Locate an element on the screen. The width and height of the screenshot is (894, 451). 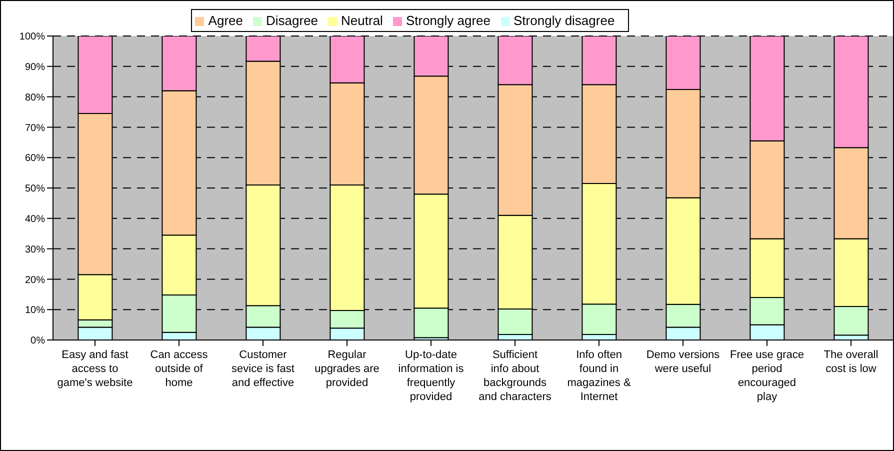
y-tick-label: 70% is located at coordinates (35, 128).